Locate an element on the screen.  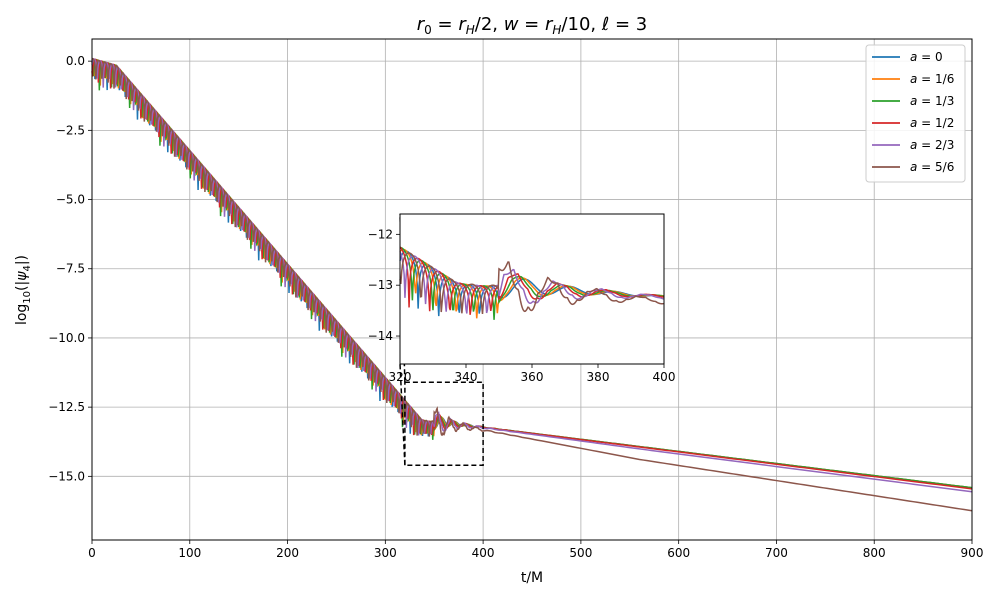
y-tick-label: 0.0 is located at coordinates (75, 61).